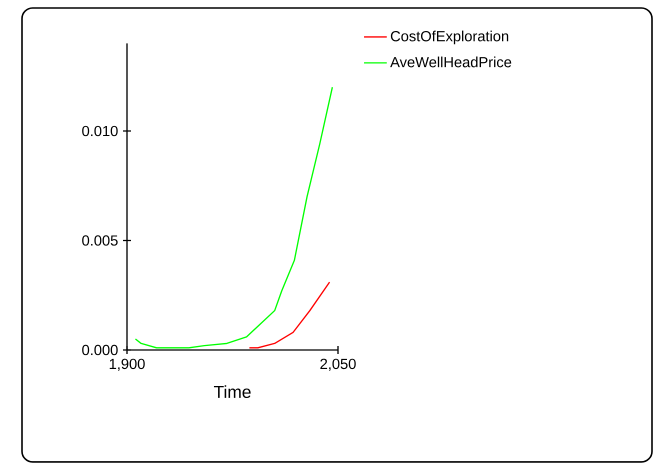  What do you see at coordinates (100, 350) in the screenshot?
I see `y-tick-label: 0.000` at bounding box center [100, 350].